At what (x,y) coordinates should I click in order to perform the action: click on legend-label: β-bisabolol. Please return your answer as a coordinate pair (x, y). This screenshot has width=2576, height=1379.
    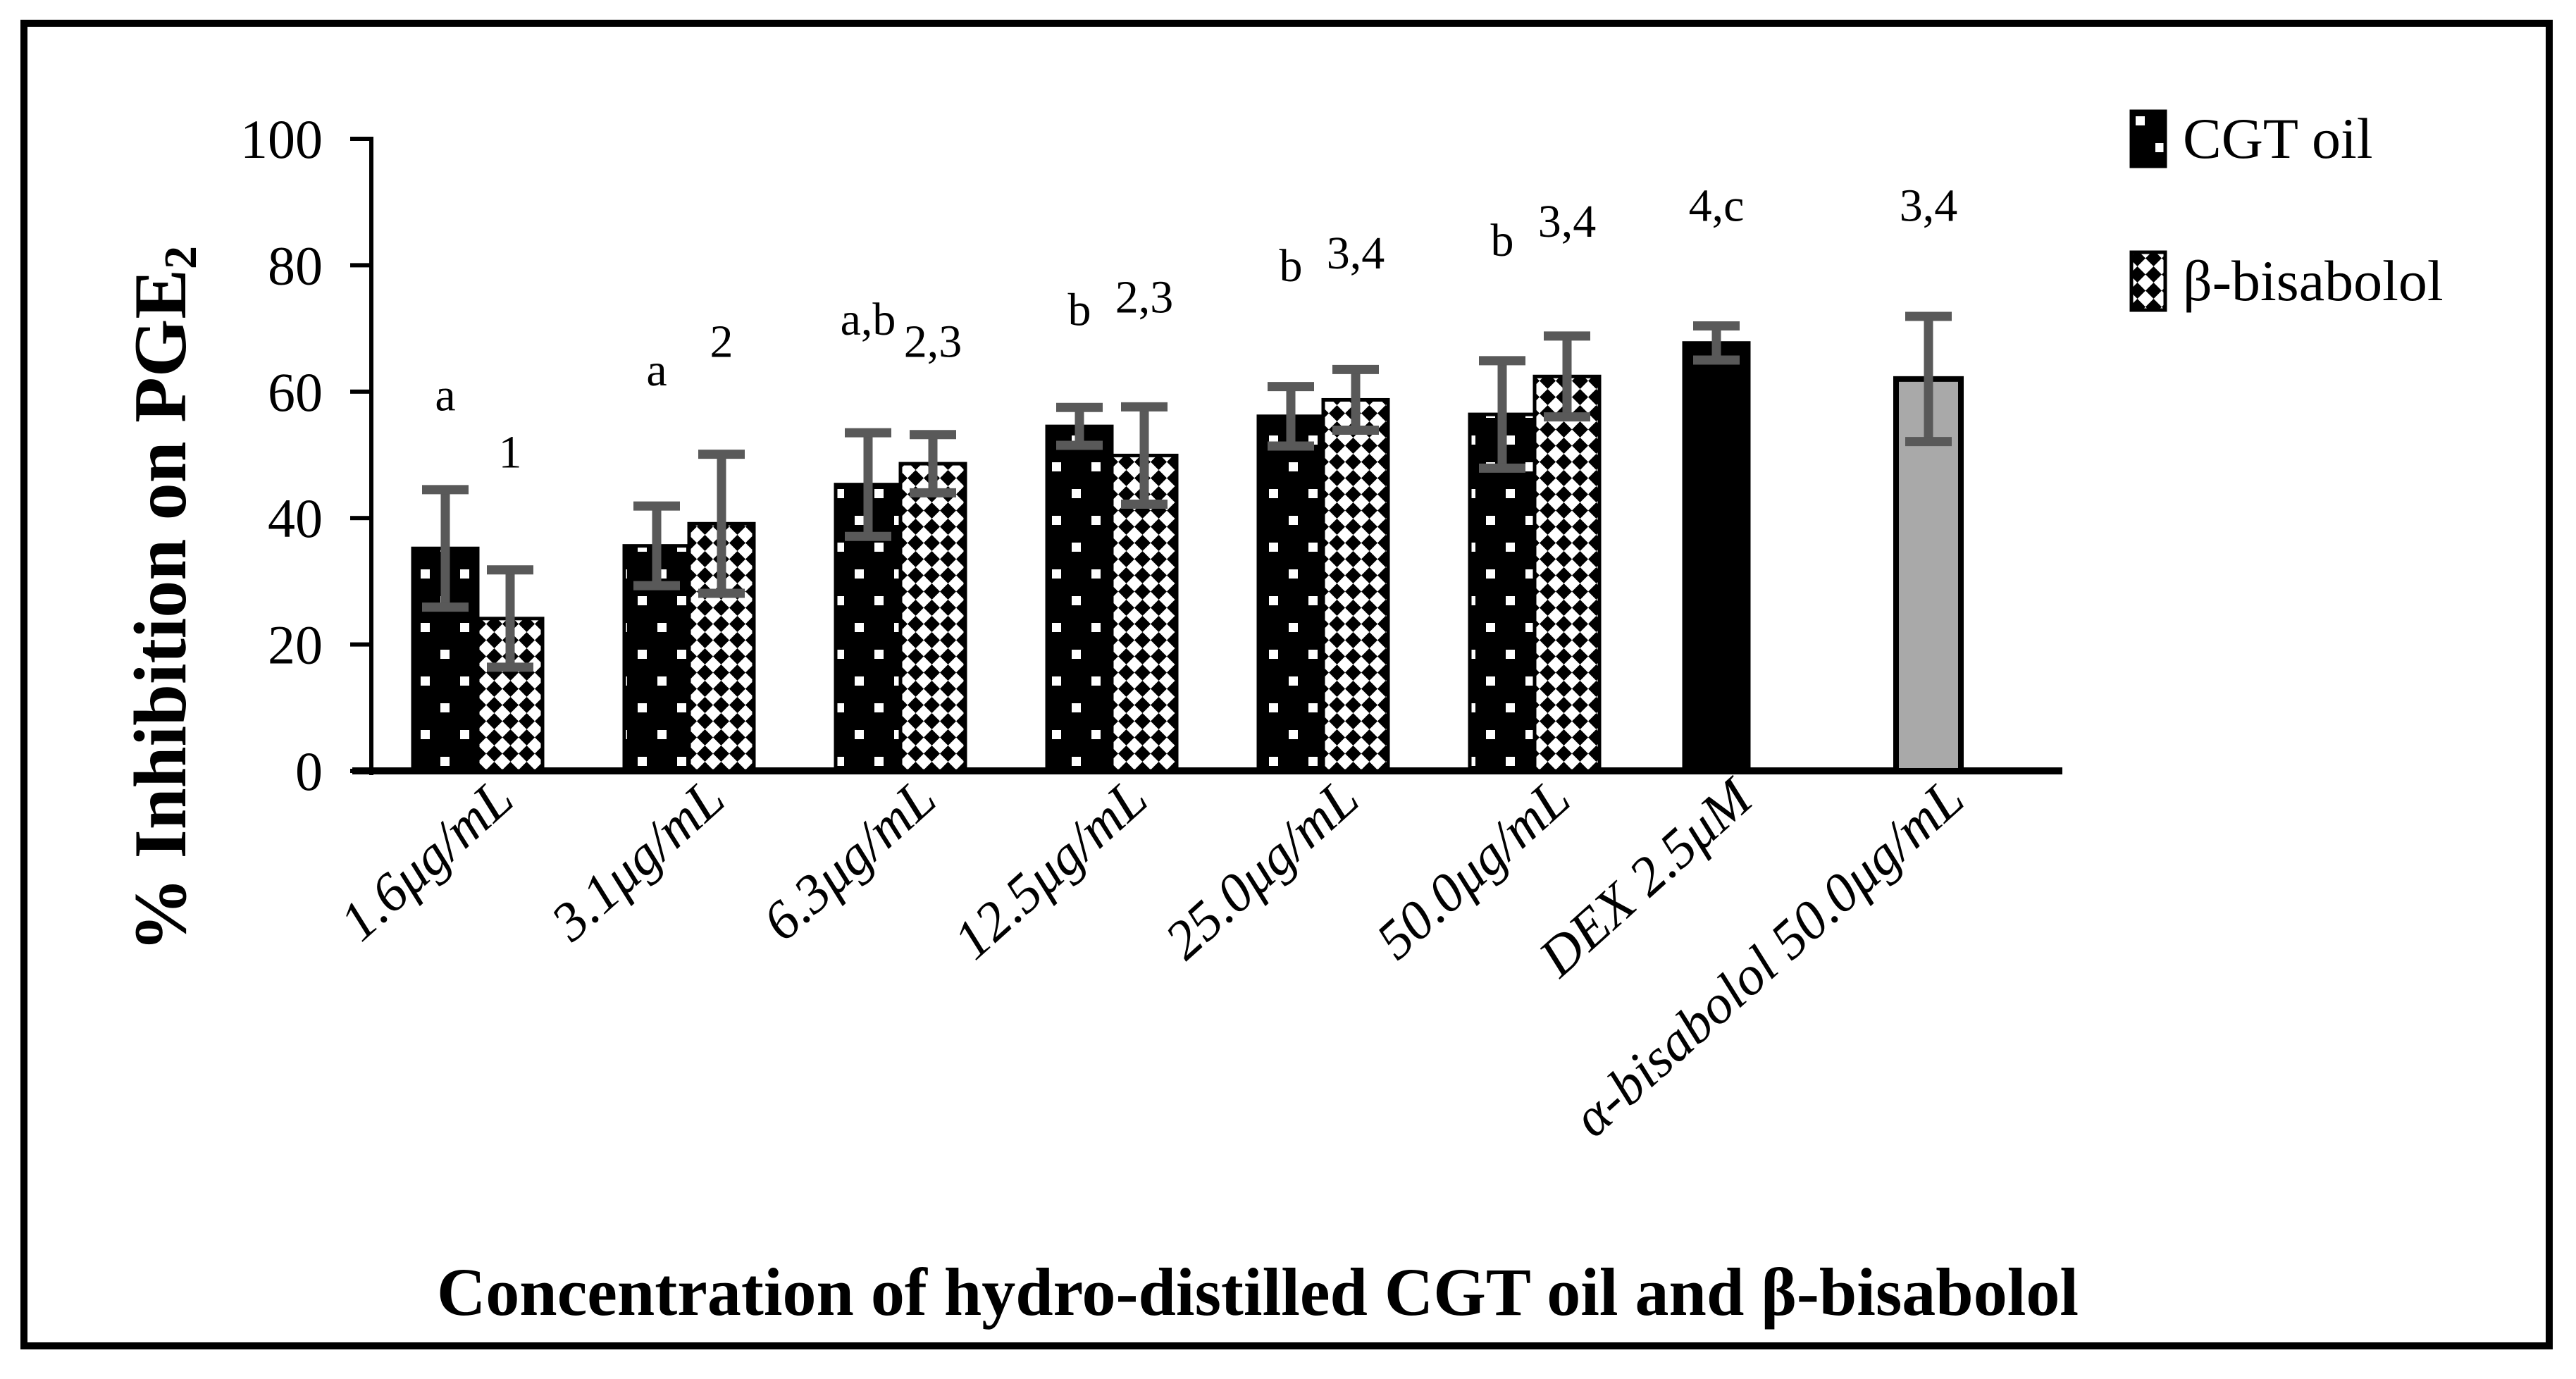
    Looking at the image, I should click on (2313, 281).